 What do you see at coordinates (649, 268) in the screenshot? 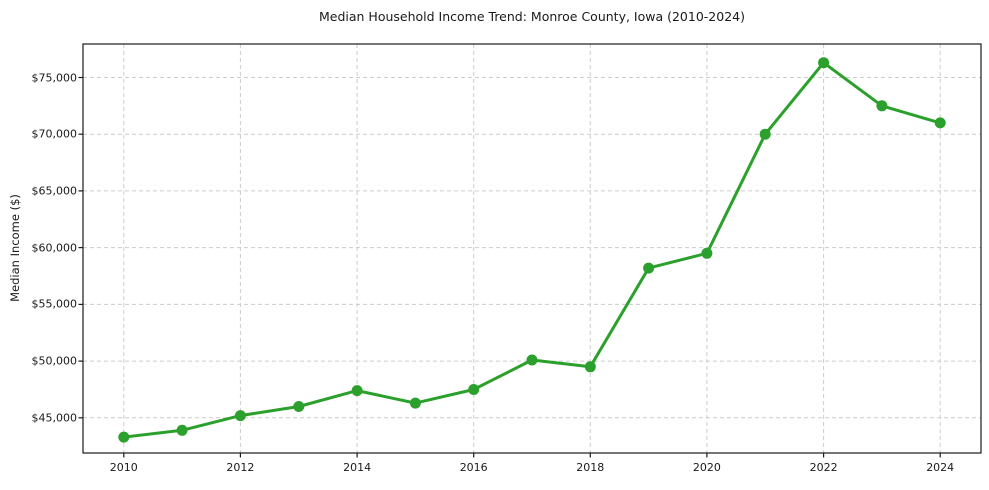
I see `data-point-2019` at bounding box center [649, 268].